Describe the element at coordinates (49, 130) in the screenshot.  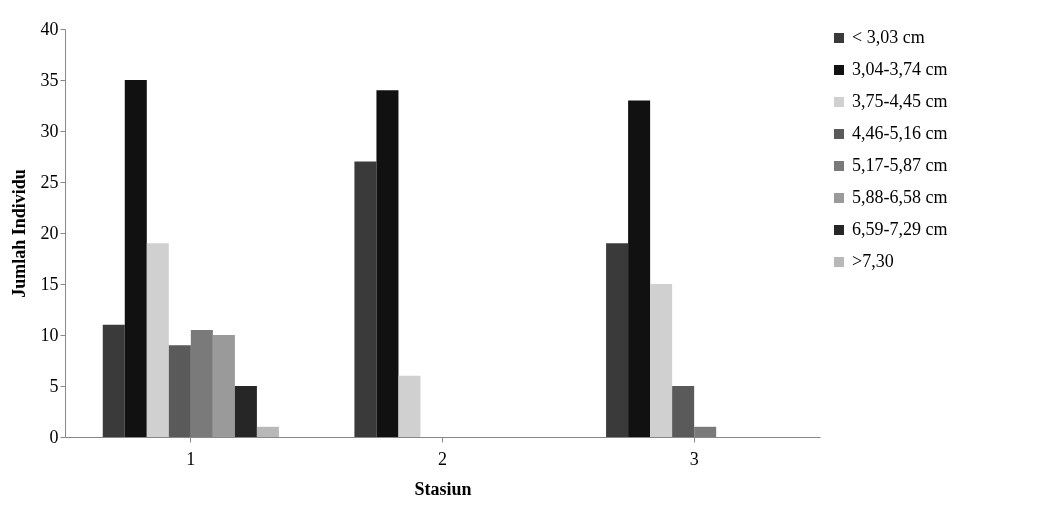
I see `y-tick-label: 30` at that location.